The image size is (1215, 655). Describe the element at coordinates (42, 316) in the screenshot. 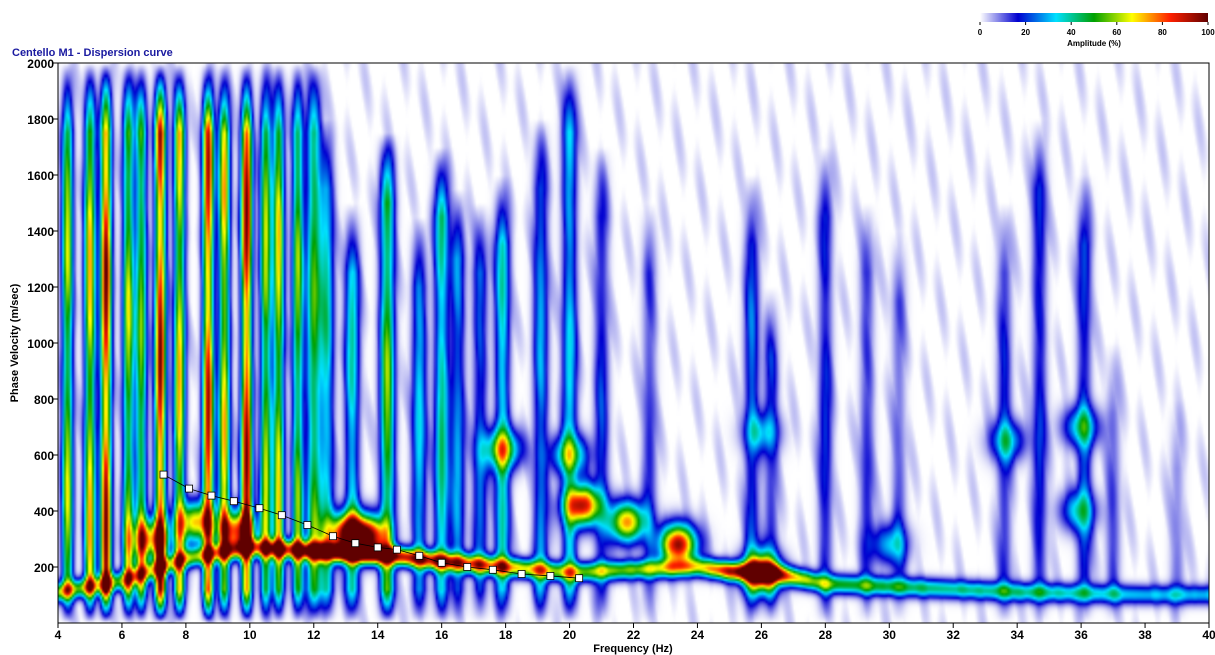

I see `y-axis: 200 400 600 800 1000 1200 1400 1600 1800 2000` at that location.